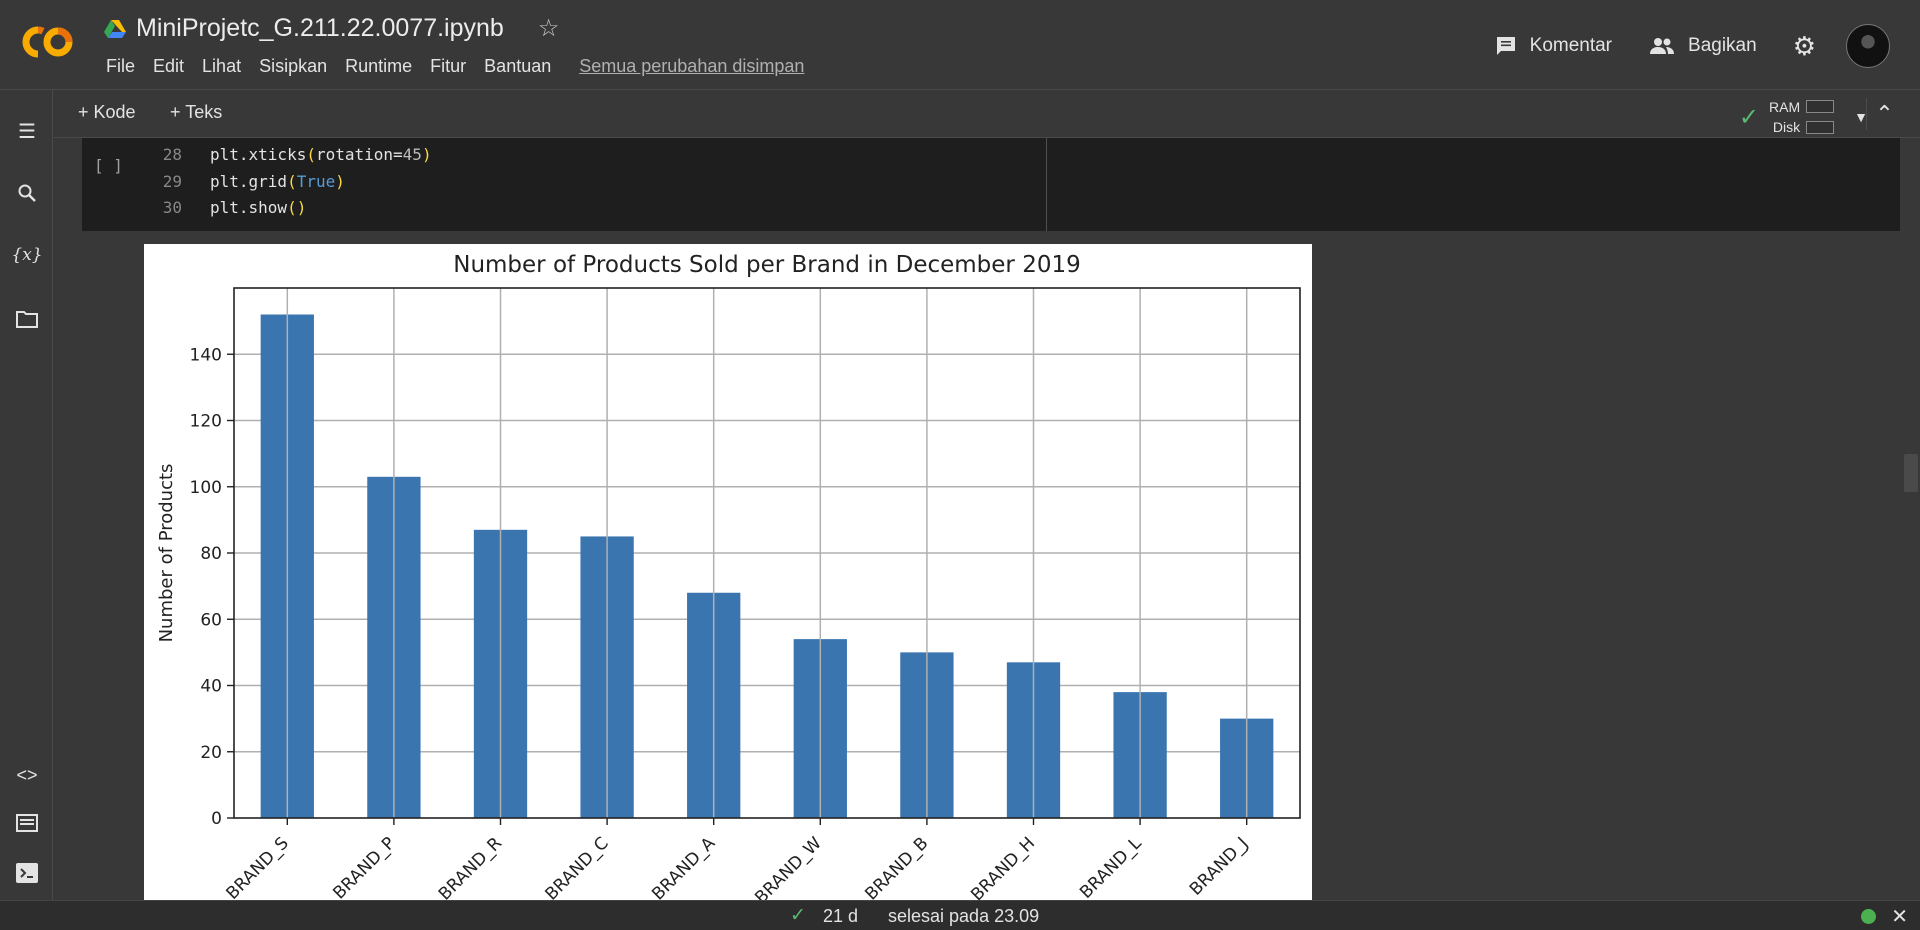 The image size is (1920, 930). What do you see at coordinates (196, 112) in the screenshot?
I see `add-text-button: + Teks` at bounding box center [196, 112].